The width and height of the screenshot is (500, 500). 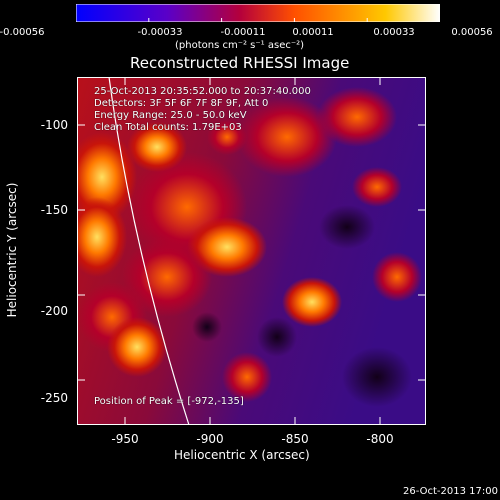 What do you see at coordinates (240, 45) in the screenshot?
I see `colorbar-units: (photons cm⁻² s⁻¹ asec⁻²)` at bounding box center [240, 45].